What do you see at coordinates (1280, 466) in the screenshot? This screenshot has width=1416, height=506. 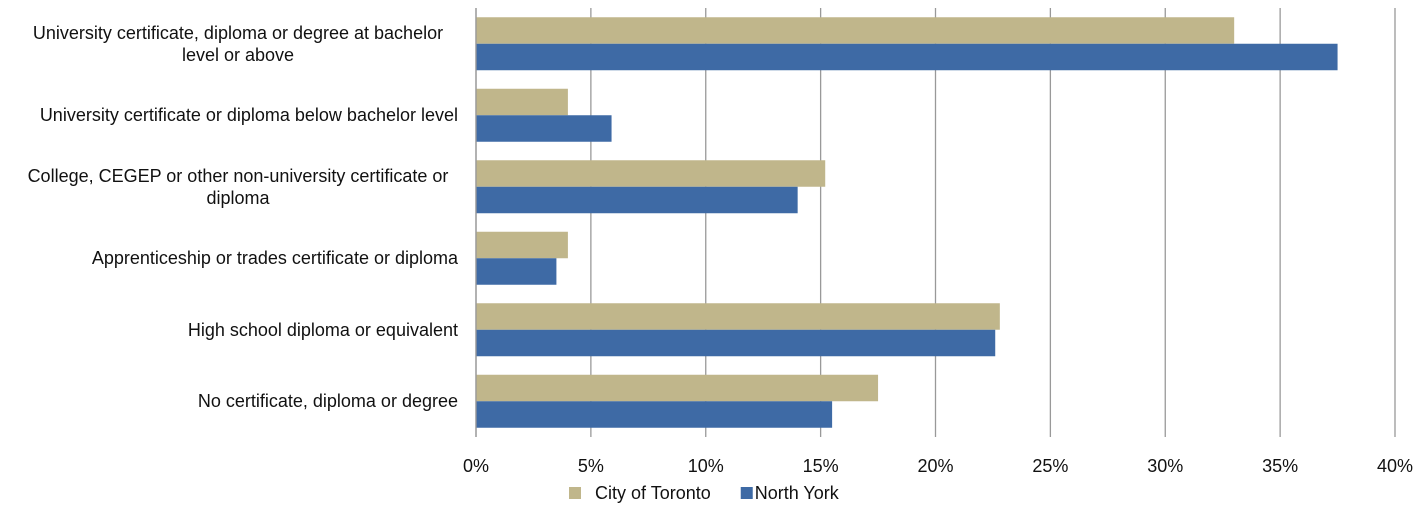 I see `x-tick-label: 35%` at bounding box center [1280, 466].